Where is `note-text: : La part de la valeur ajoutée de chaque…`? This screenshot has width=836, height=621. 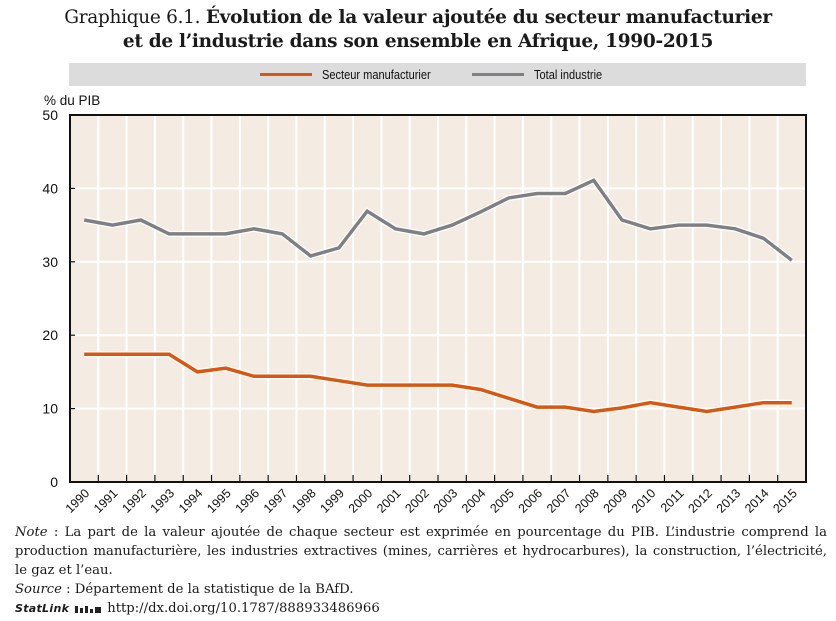
note-text: : La part de la valeur ajoutée de chaque… is located at coordinates (421, 551).